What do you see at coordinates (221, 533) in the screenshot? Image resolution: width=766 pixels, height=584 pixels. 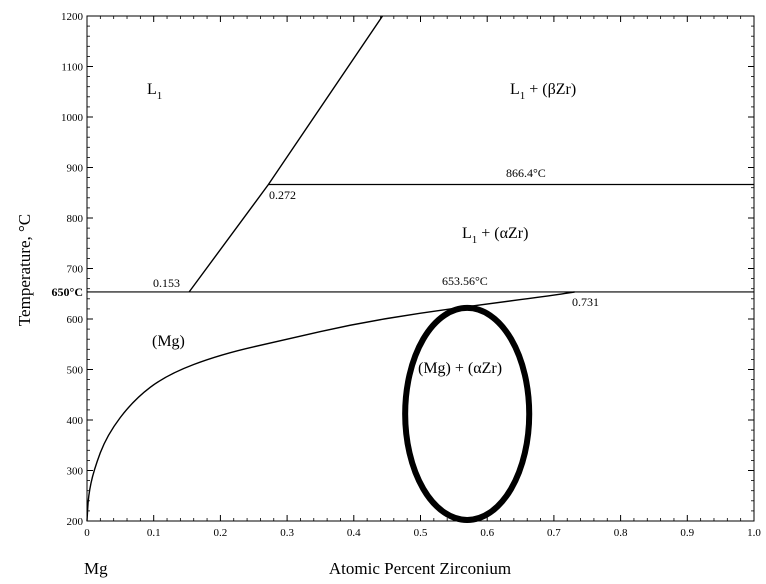 I see `x-tick-label: 0.2` at bounding box center [221, 533].